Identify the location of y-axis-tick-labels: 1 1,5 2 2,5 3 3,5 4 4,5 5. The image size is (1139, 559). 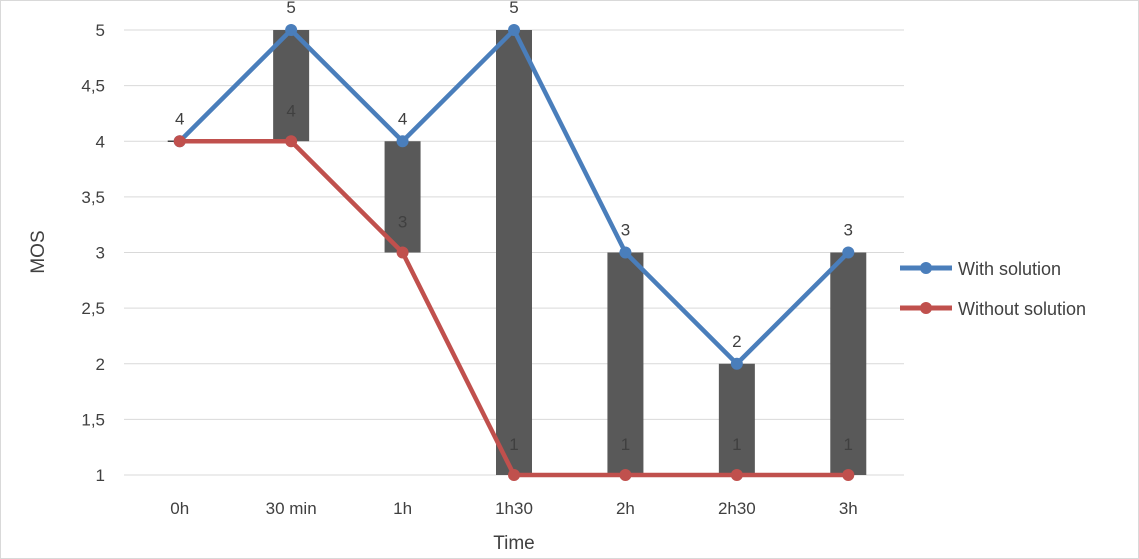
(93, 253).